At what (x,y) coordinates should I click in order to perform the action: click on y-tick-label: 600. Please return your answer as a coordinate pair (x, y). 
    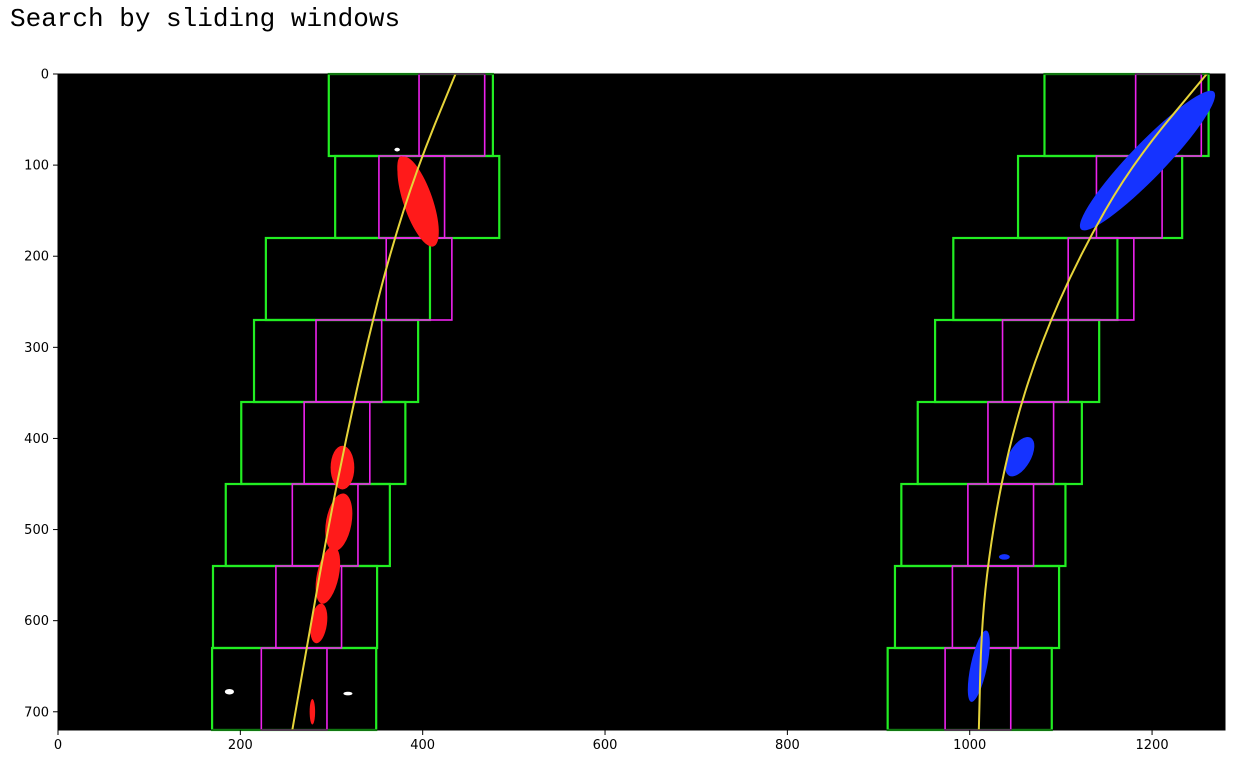
    Looking at the image, I should click on (36, 621).